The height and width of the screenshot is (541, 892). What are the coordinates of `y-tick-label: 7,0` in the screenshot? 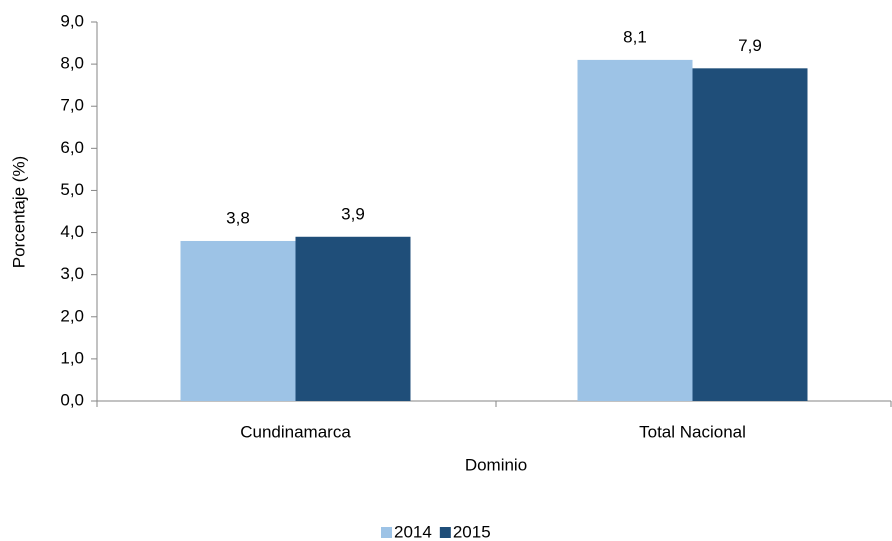 It's located at (72, 105).